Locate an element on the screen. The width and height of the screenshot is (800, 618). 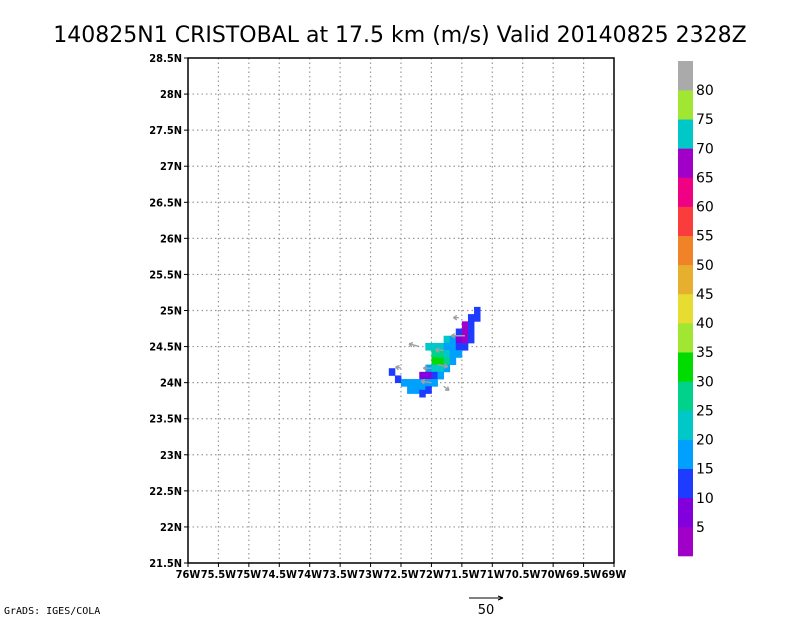
x-tick-label: 70W is located at coordinates (553, 574).